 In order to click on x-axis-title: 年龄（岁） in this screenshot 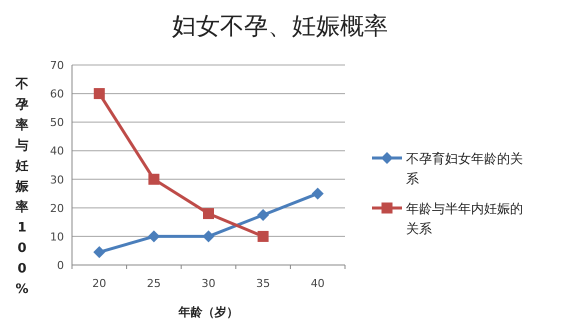, I will do `click(208, 312)`.